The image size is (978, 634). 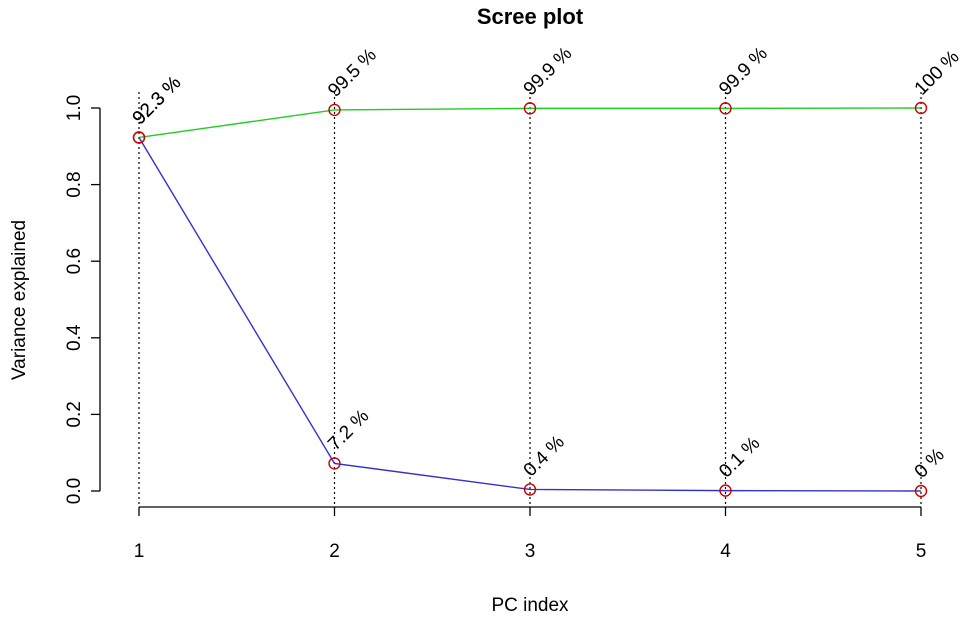 I want to click on cumulative-label-3: 99.9 %, so click(x=548, y=71).